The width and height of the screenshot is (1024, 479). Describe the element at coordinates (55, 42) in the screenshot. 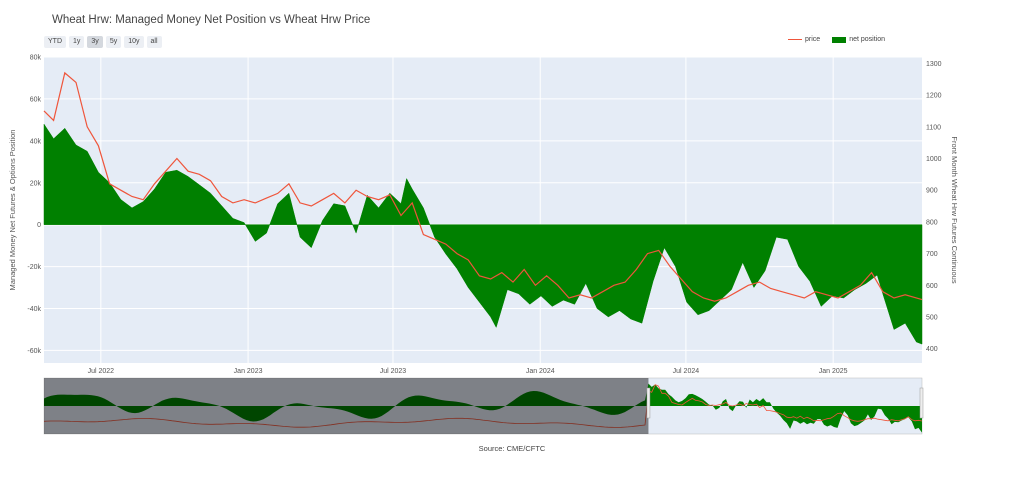

I see `range-button-ytd: YTD` at that location.